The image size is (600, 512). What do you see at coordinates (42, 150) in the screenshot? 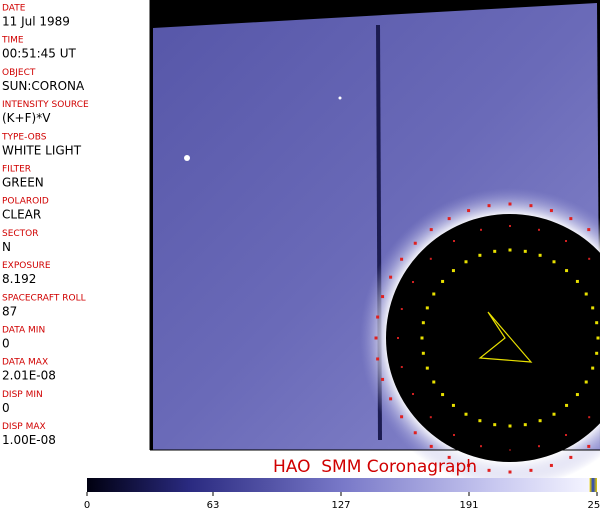
I see `field-value: WHITE LIGHT` at bounding box center [42, 150].